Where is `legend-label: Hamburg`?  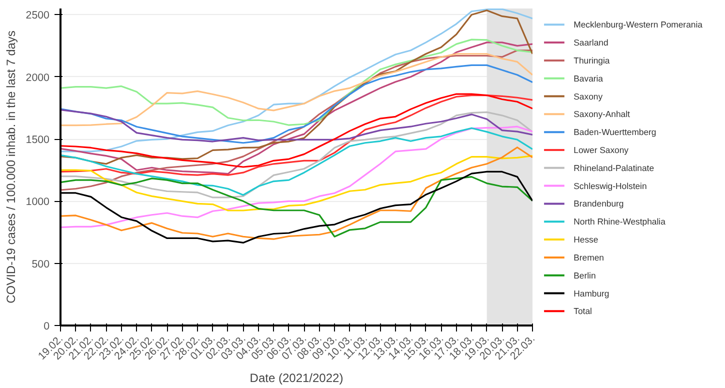 legend-label: Hamburg is located at coordinates (592, 293).